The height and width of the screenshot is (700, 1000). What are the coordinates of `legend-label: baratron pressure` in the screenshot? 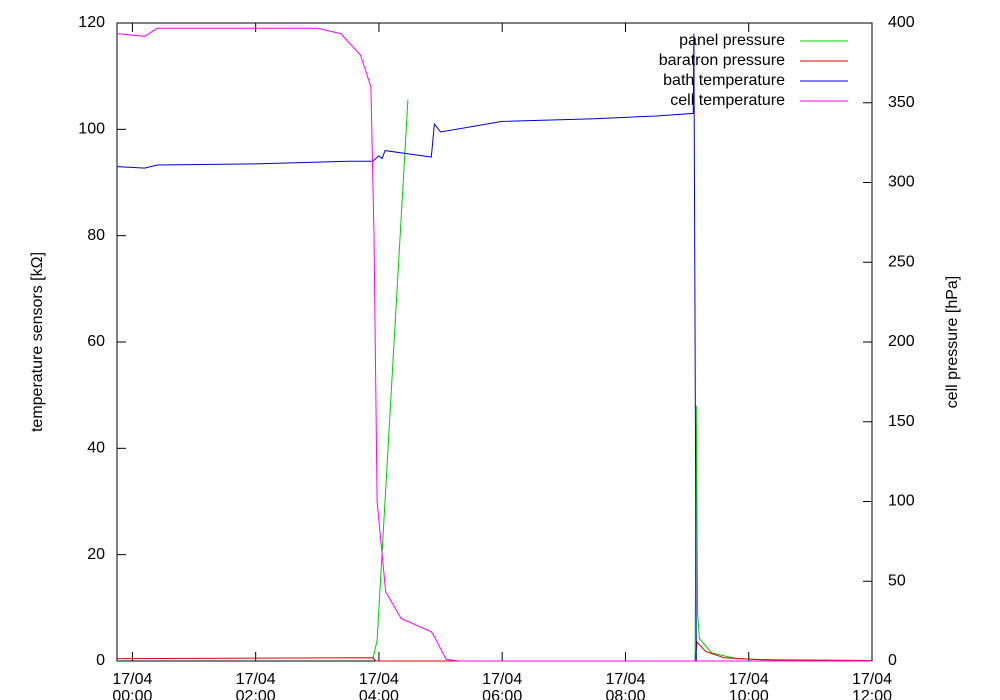 It's located at (722, 60).